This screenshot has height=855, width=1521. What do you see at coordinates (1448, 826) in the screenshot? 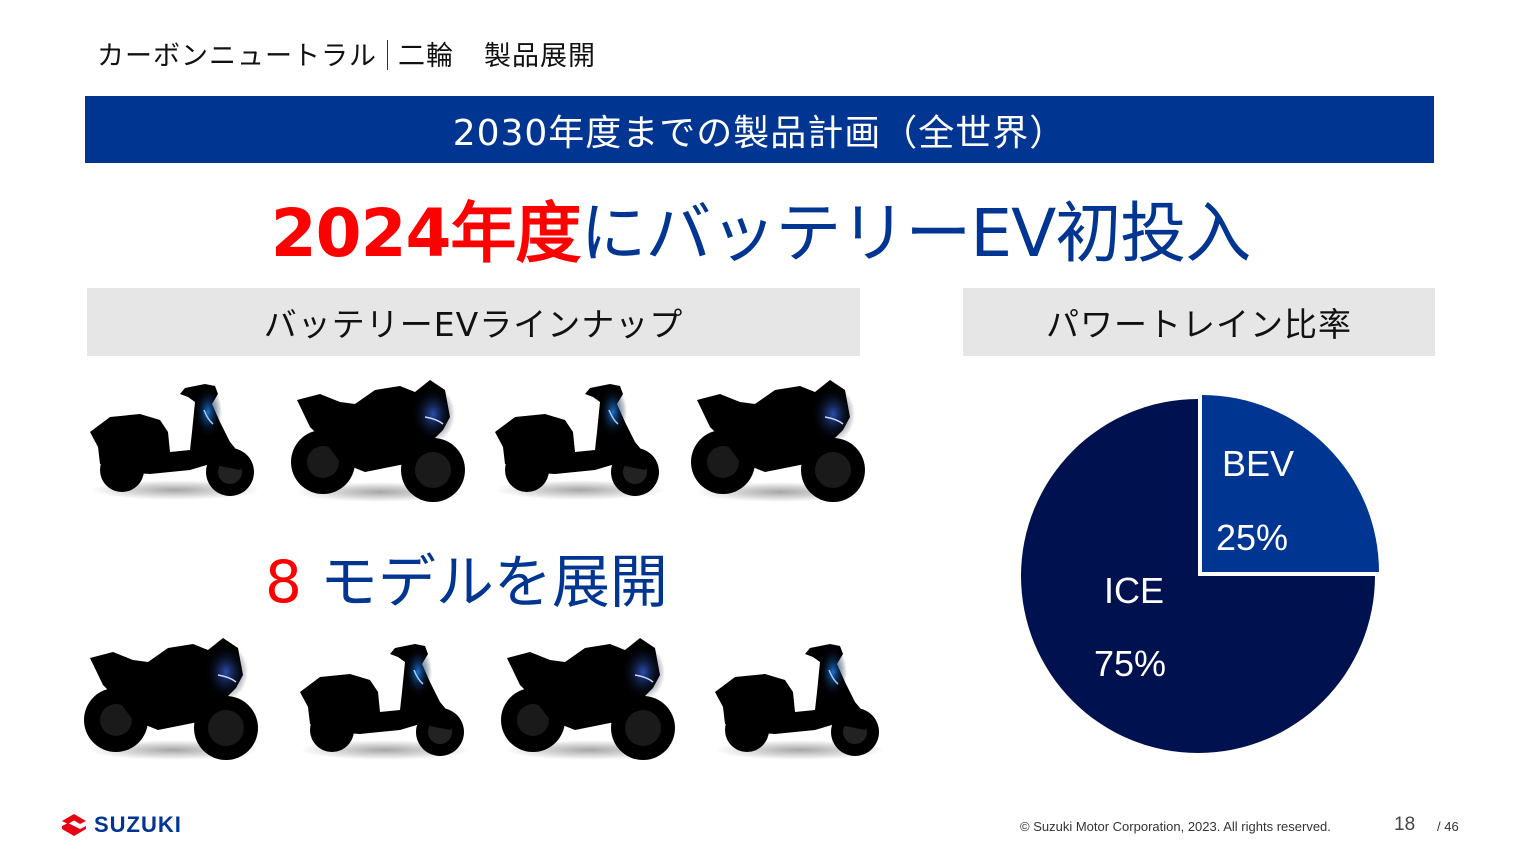
I see `page-total: / 46` at bounding box center [1448, 826].